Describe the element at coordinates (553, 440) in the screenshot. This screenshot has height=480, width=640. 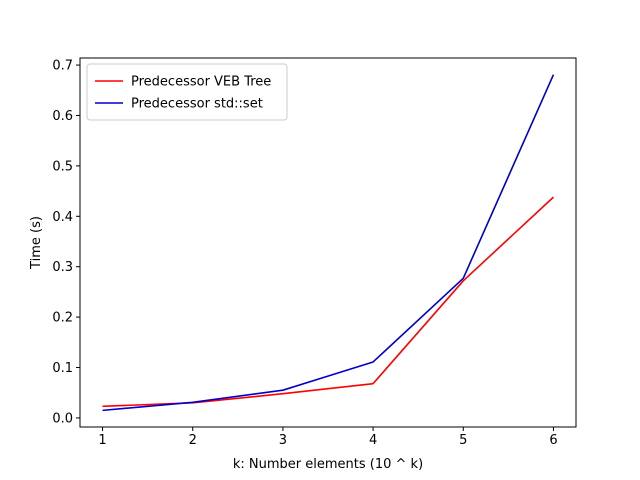
I see `x-tick-label: 6` at that location.